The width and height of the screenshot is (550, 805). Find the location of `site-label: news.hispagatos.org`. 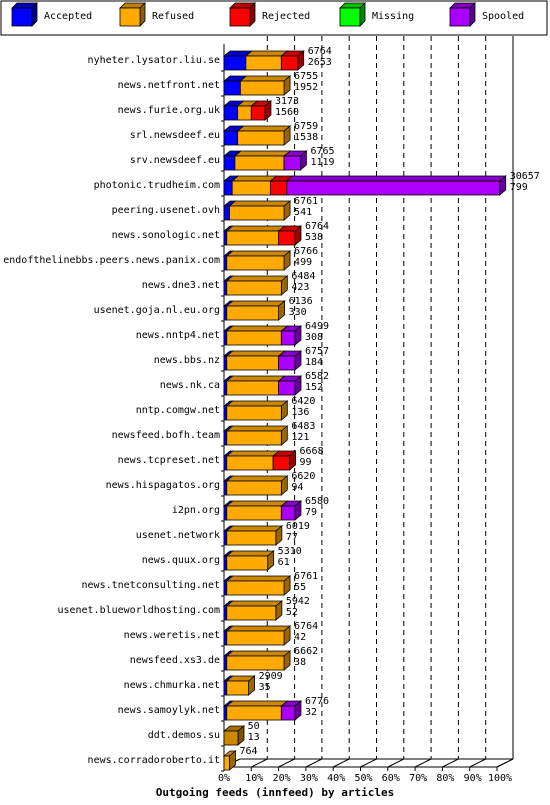

site-label: news.hispagatos.org is located at coordinates (163, 485).